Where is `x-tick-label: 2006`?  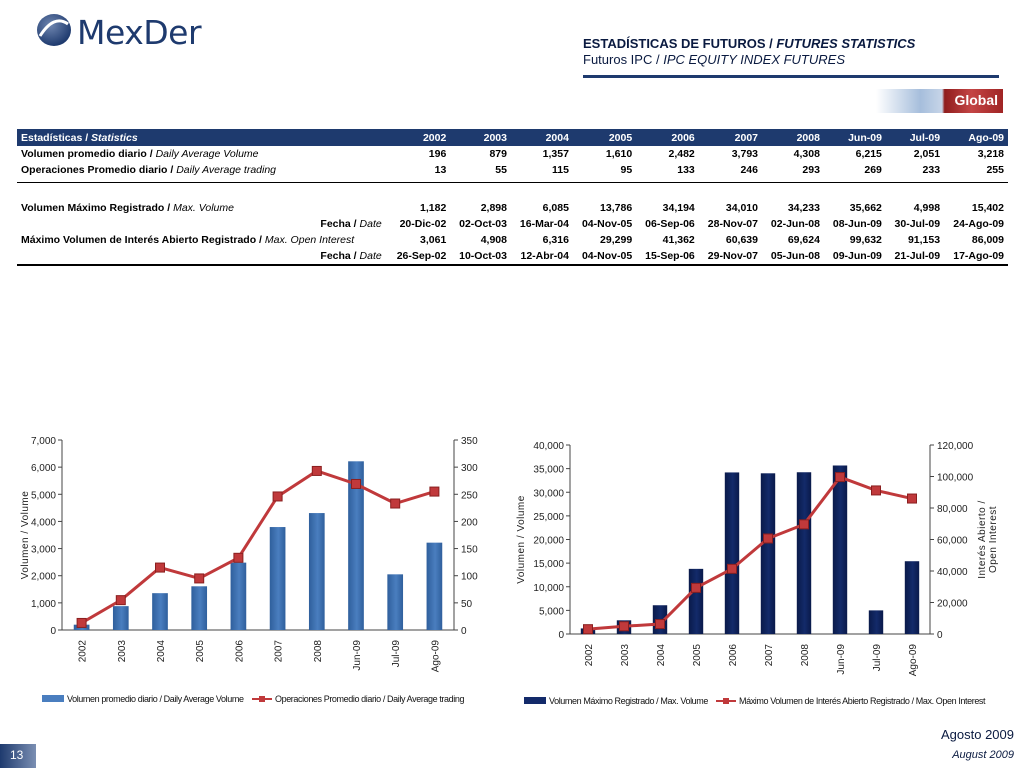
x-tick-label: 2006 is located at coordinates (733, 655).